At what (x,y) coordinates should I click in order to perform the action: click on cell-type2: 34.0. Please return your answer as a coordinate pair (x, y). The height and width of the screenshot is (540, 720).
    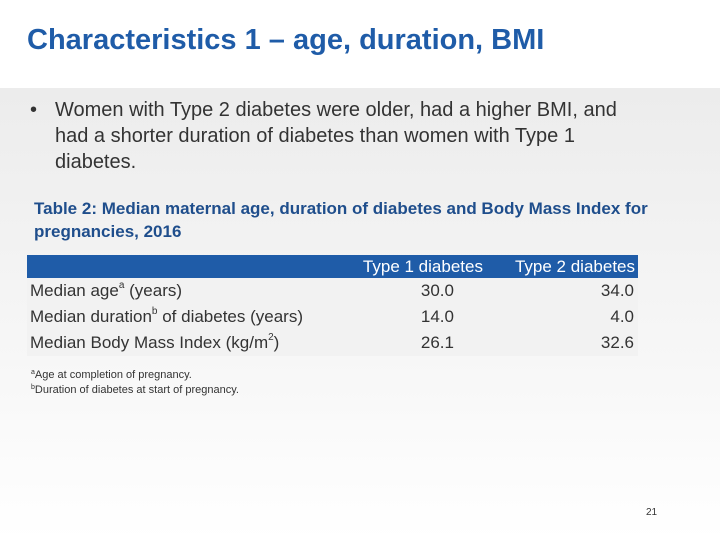
    Looking at the image, I should click on (617, 290).